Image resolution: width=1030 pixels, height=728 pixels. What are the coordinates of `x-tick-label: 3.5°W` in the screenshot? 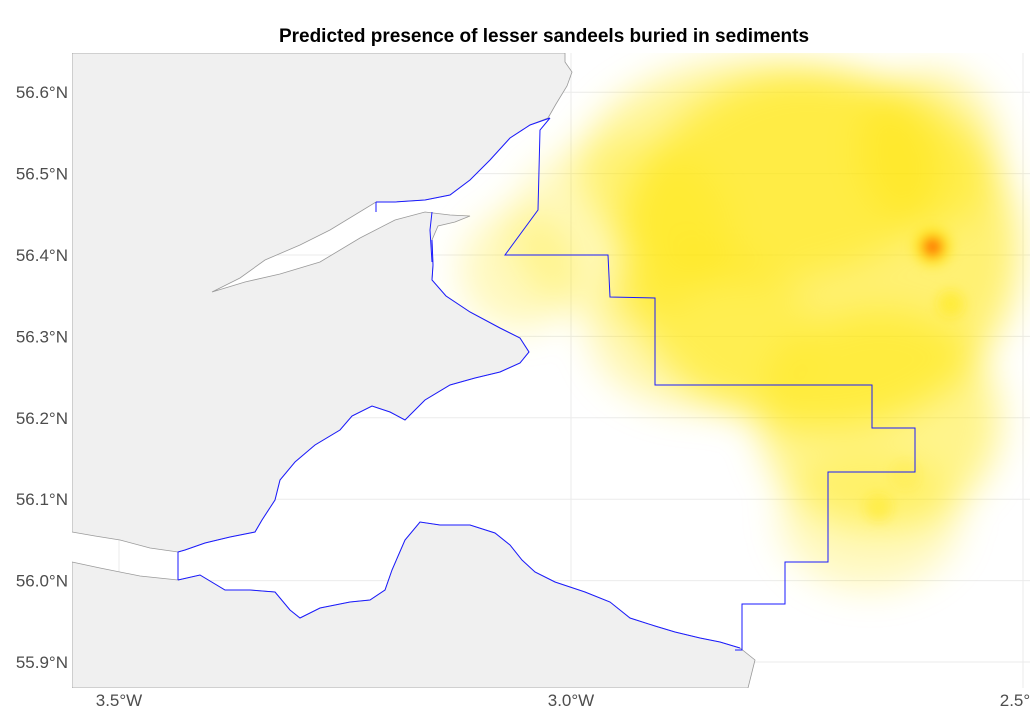 It's located at (119, 700).